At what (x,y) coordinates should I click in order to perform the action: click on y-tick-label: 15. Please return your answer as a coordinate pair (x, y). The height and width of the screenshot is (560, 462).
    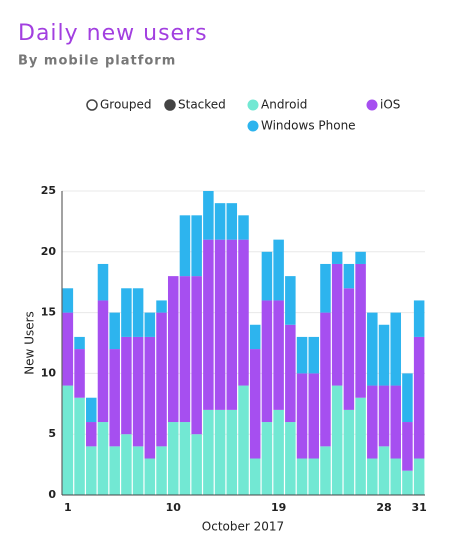
    Looking at the image, I should click on (48, 312).